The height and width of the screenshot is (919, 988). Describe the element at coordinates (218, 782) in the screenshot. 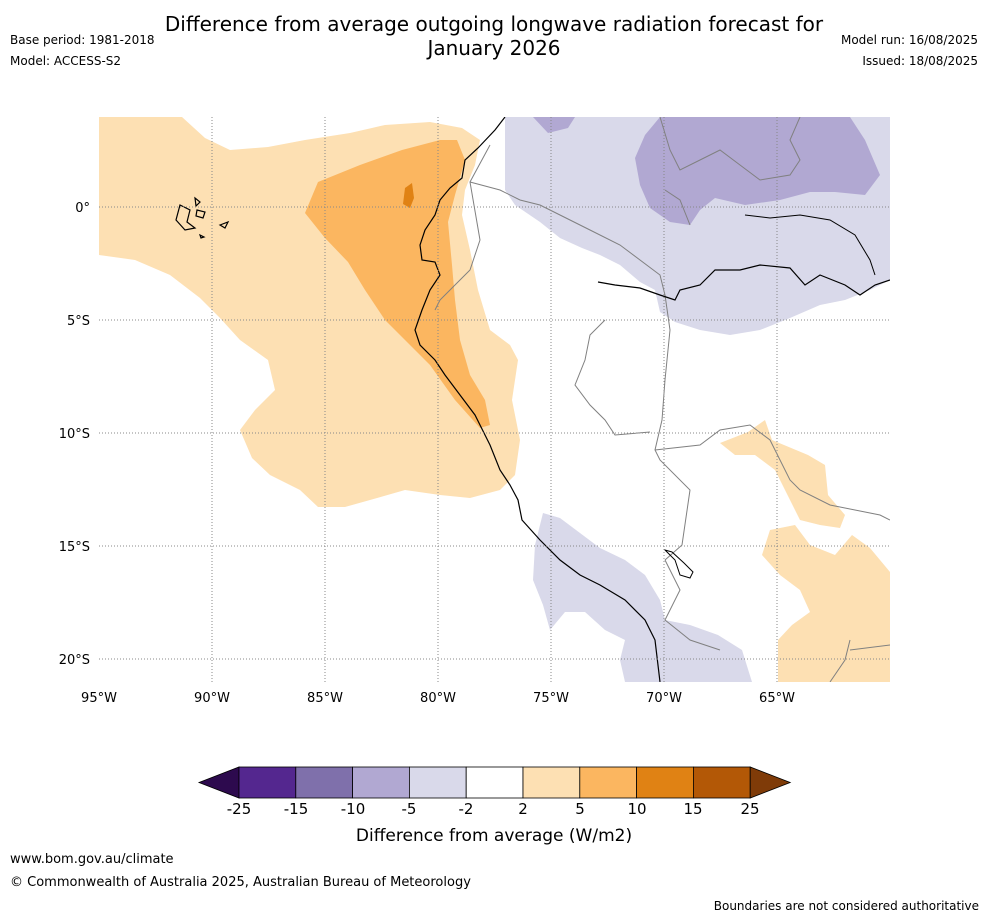

I see `colorbar-arrow-low` at that location.